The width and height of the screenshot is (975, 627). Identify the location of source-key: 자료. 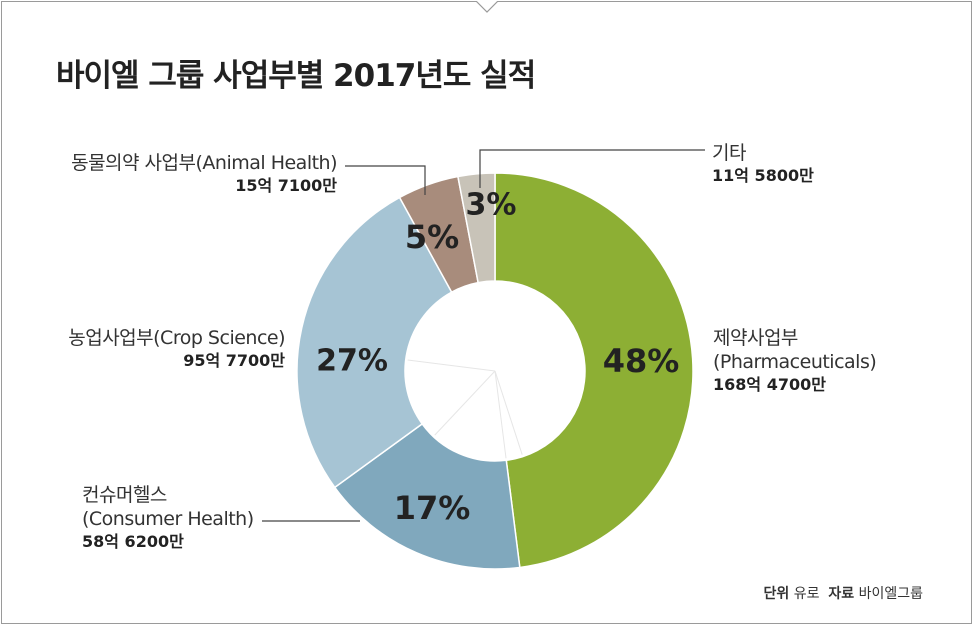
(841, 594).